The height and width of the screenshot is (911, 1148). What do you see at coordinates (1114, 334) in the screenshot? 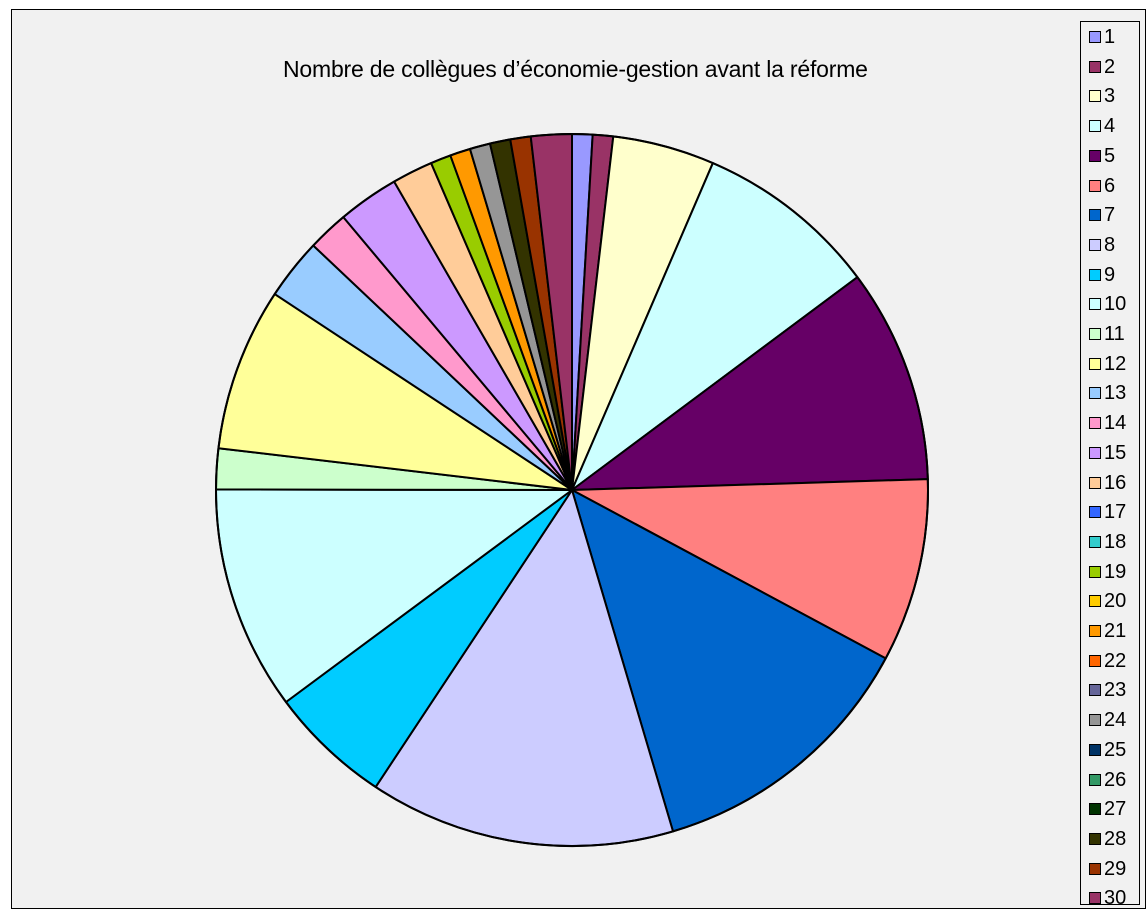
I see `legend-label-11: 11` at bounding box center [1114, 334].